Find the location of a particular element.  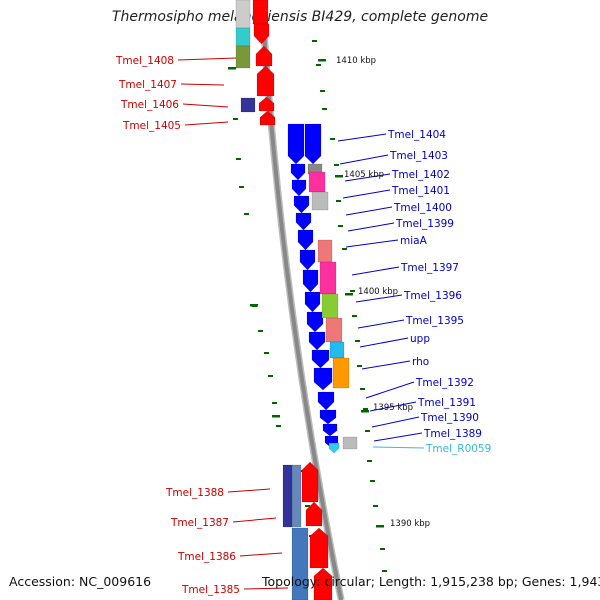

gene-label-tmel_1387: Tmel_1387 is located at coordinates (199, 523).